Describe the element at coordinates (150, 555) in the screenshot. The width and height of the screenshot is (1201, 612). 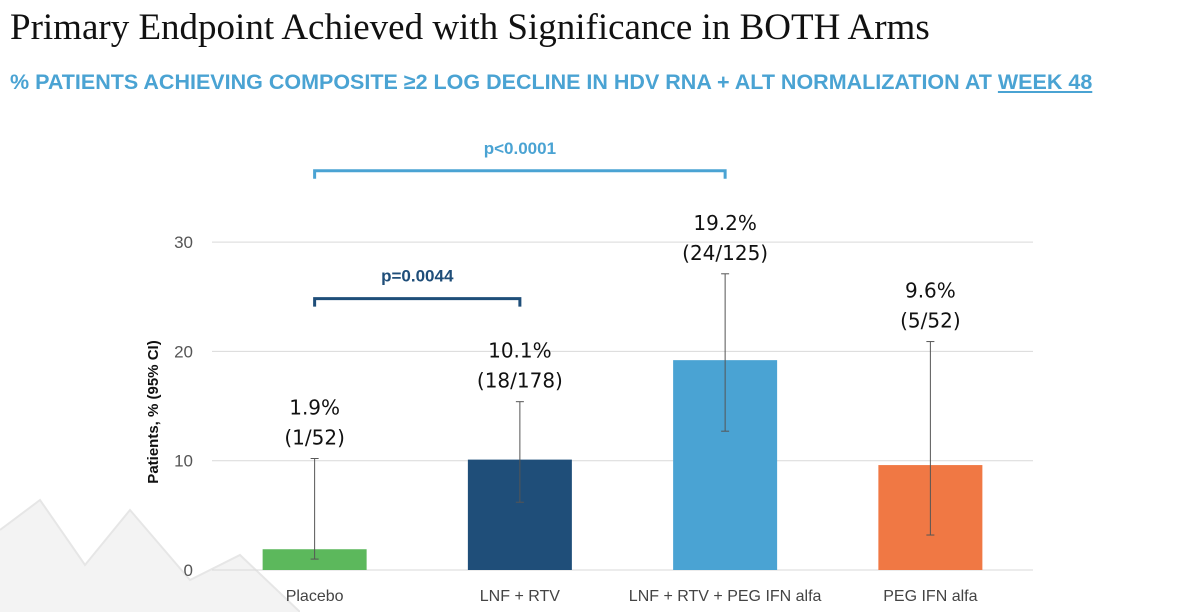
I see `mountain-watermark` at that location.